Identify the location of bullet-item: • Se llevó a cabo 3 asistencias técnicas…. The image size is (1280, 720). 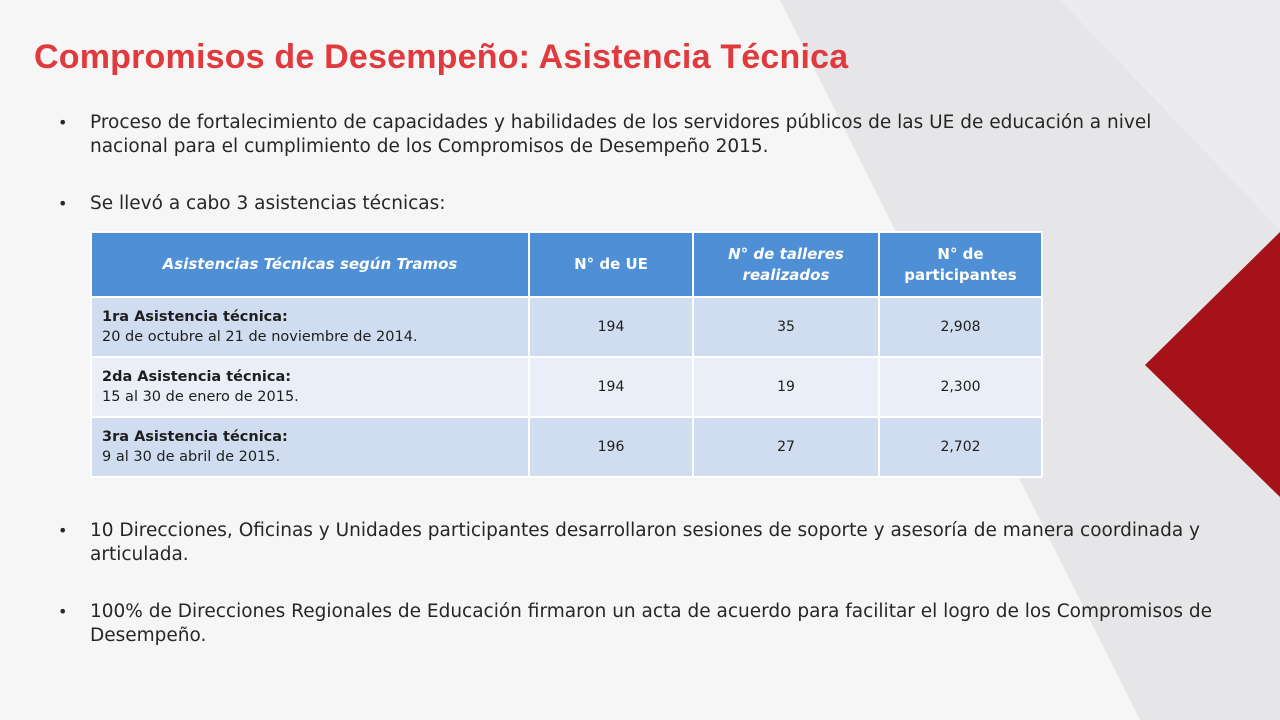
(643, 204).